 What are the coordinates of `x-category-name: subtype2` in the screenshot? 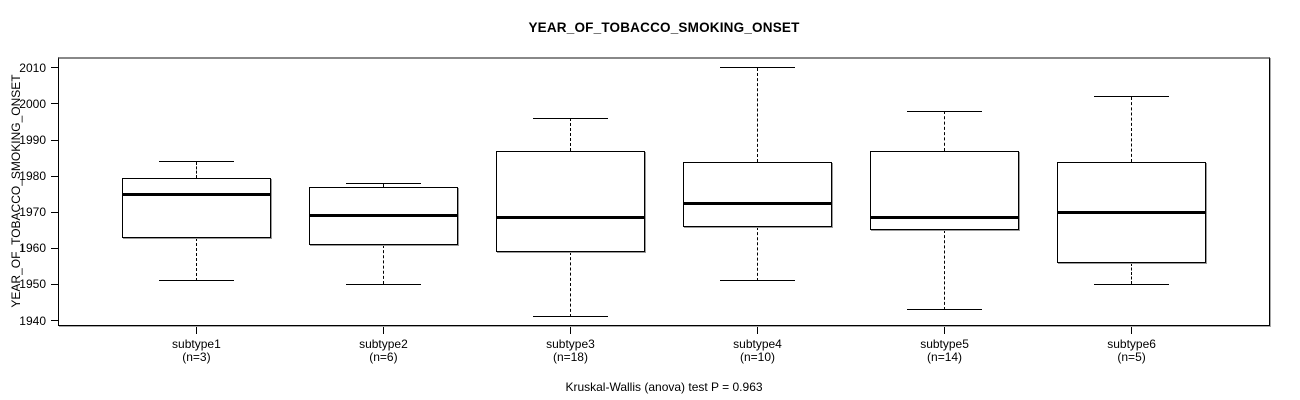 It's located at (383, 344).